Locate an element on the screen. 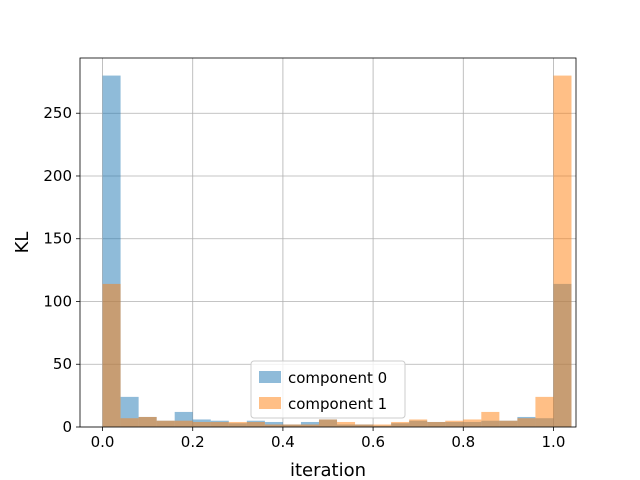  x-tick-label: 1.0 is located at coordinates (554, 442).